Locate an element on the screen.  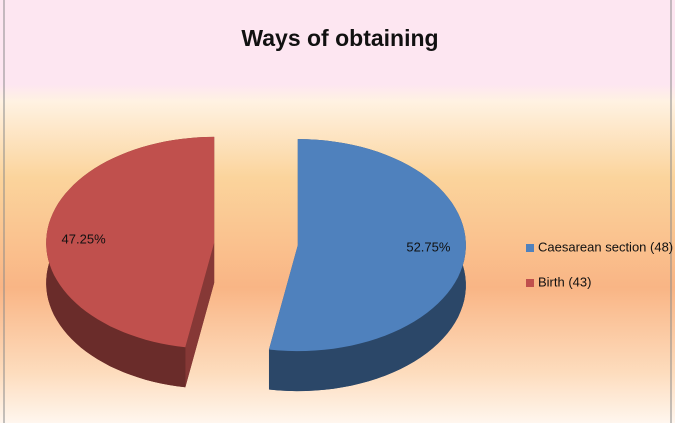
legend-label: Caesarean section (48) is located at coordinates (605, 246).